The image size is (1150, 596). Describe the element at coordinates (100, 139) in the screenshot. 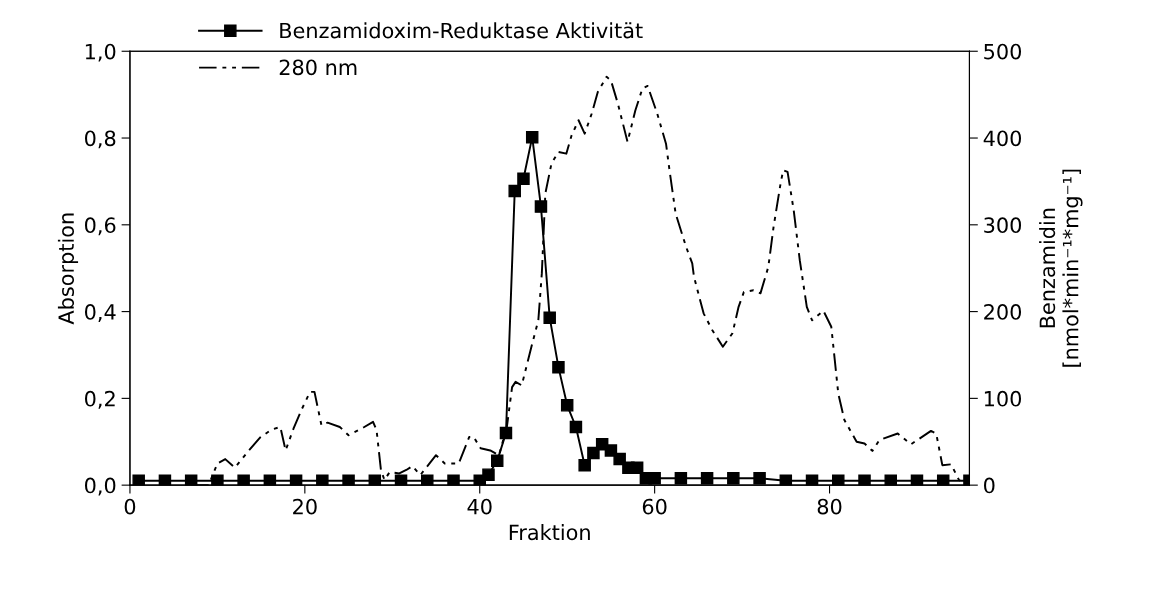

I see `y-tick-label: 0,8` at that location.